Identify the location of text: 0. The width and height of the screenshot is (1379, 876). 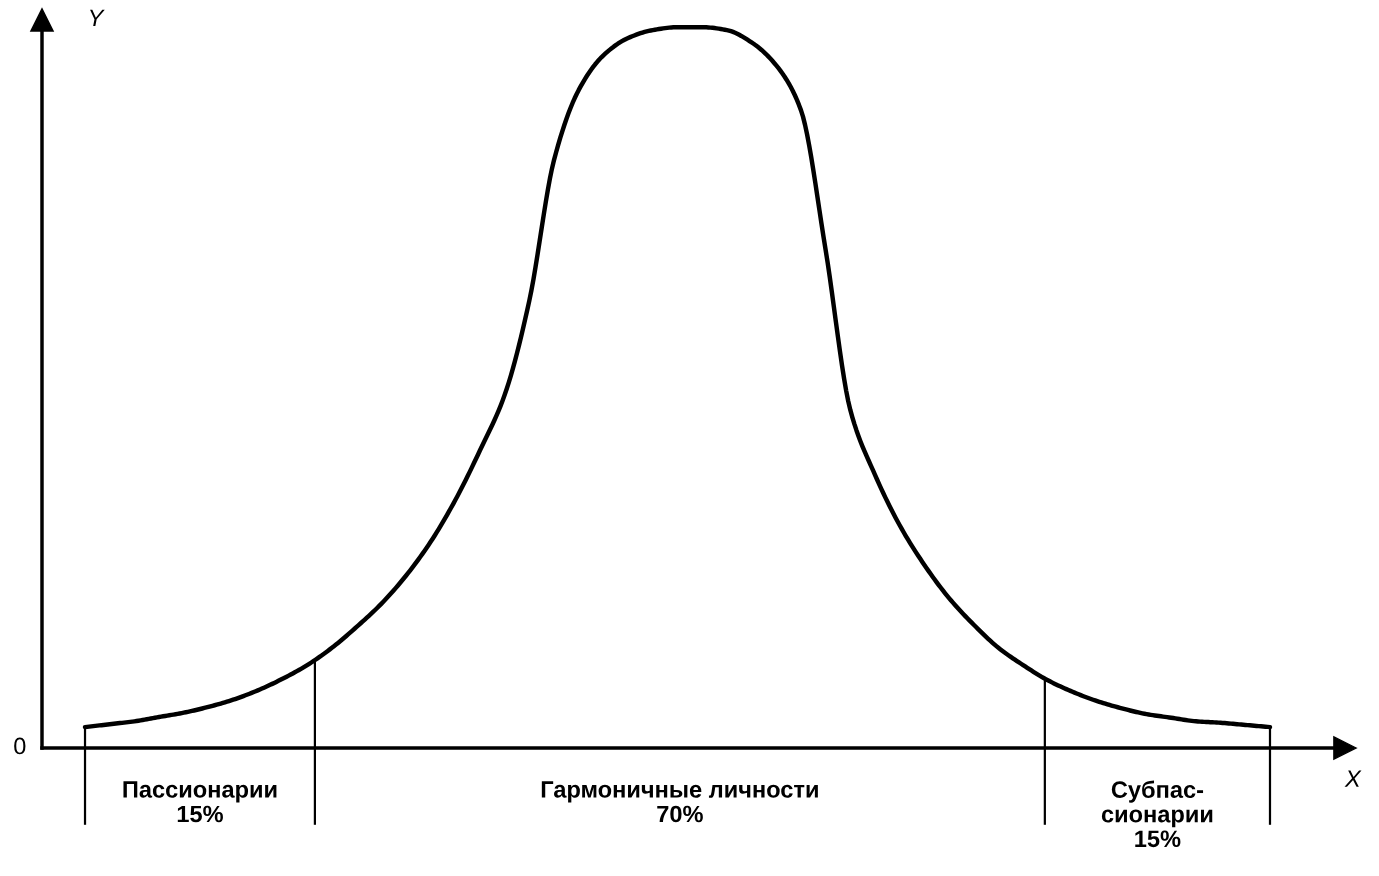
(20, 746).